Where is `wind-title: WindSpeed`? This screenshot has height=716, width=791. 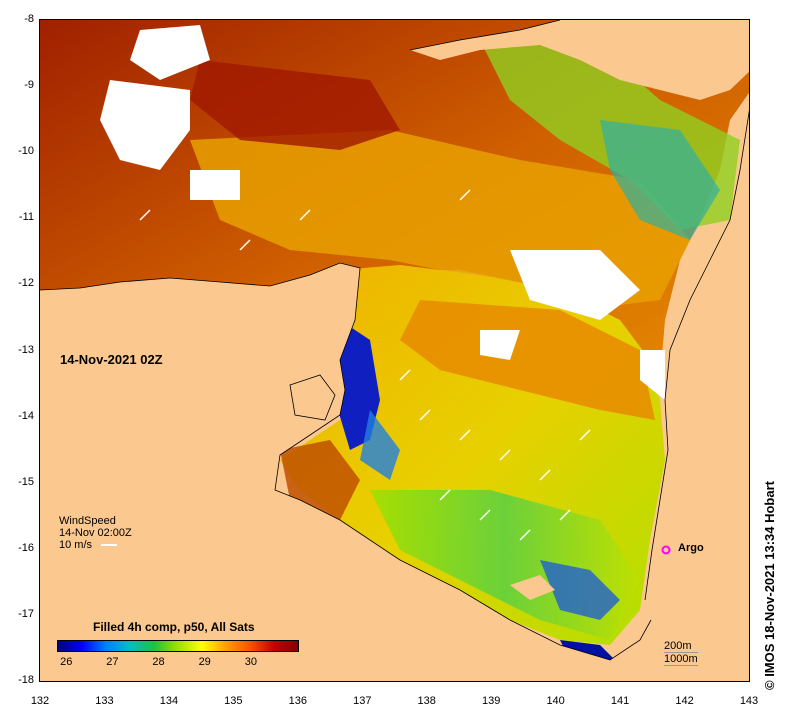 wind-title: WindSpeed is located at coordinates (87, 521).